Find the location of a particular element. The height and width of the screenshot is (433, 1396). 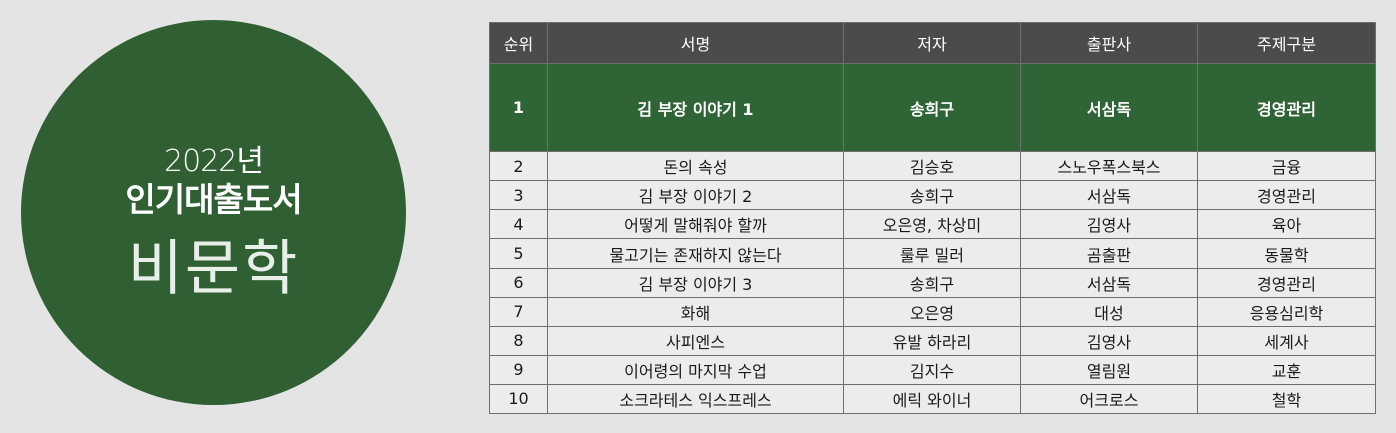

cell-title: 사피엔스 is located at coordinates (695, 340).